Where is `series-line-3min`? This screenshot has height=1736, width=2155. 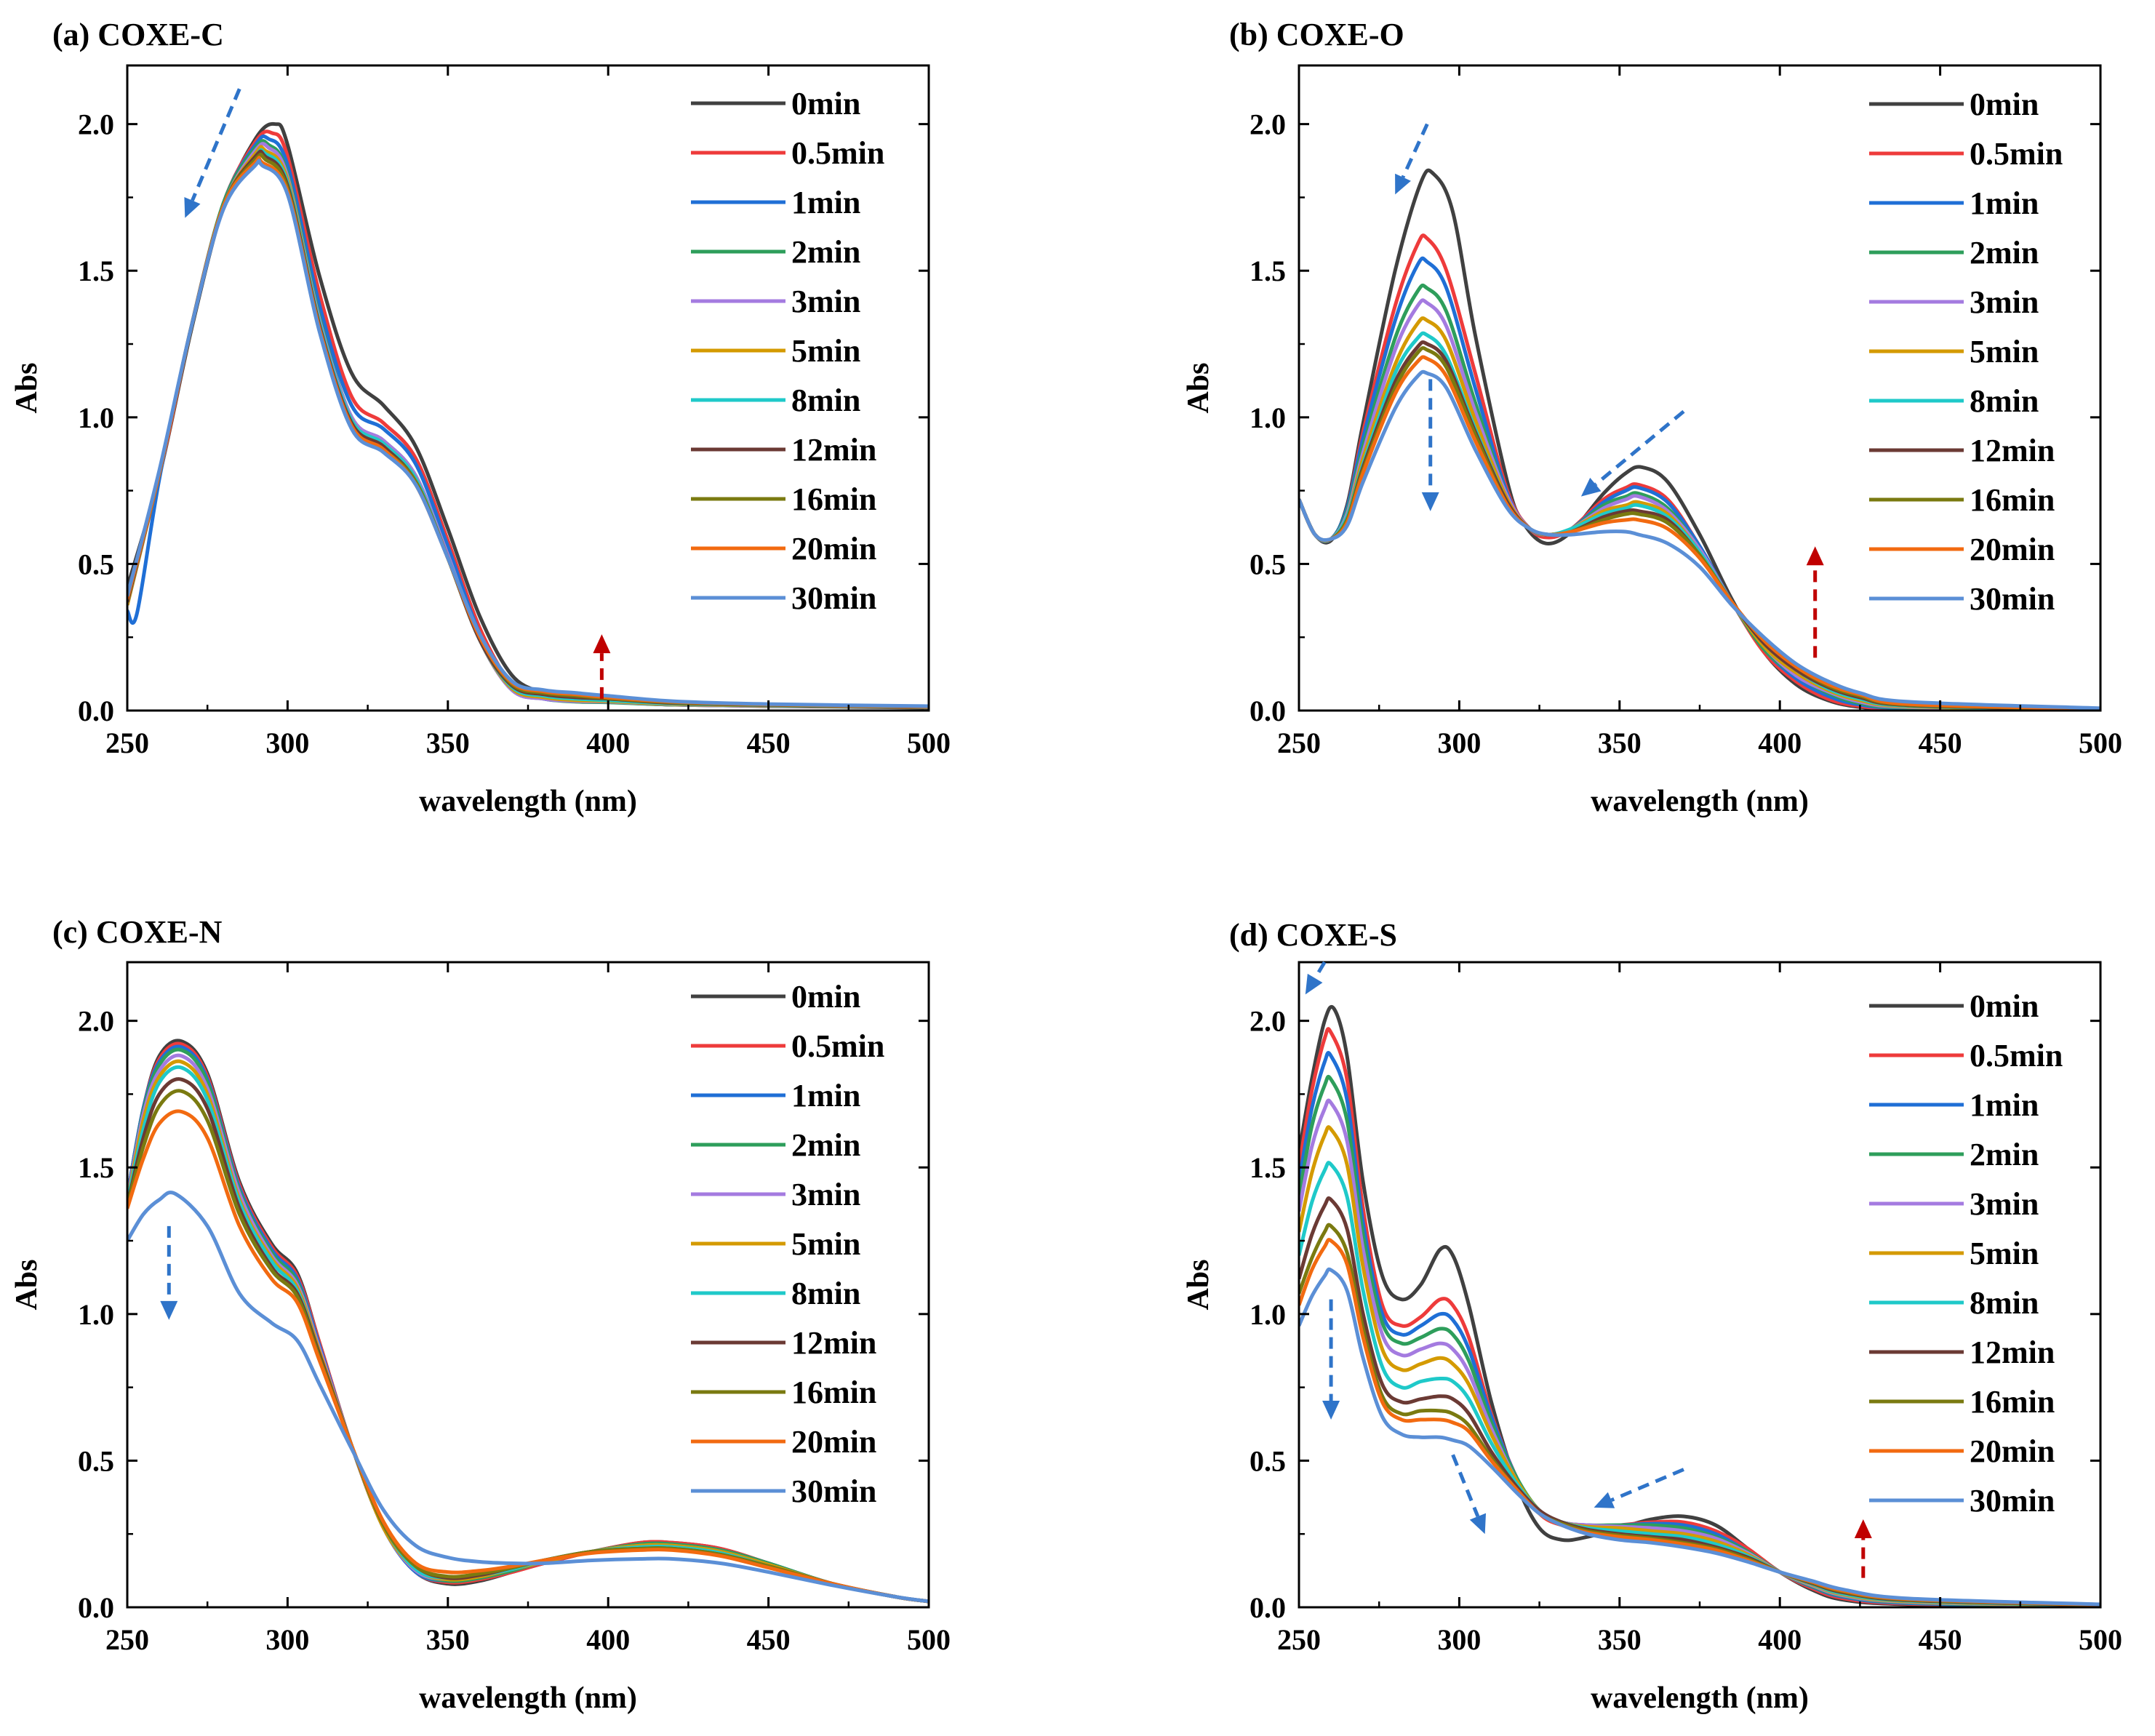 series-line-3min is located at coordinates (528, 425).